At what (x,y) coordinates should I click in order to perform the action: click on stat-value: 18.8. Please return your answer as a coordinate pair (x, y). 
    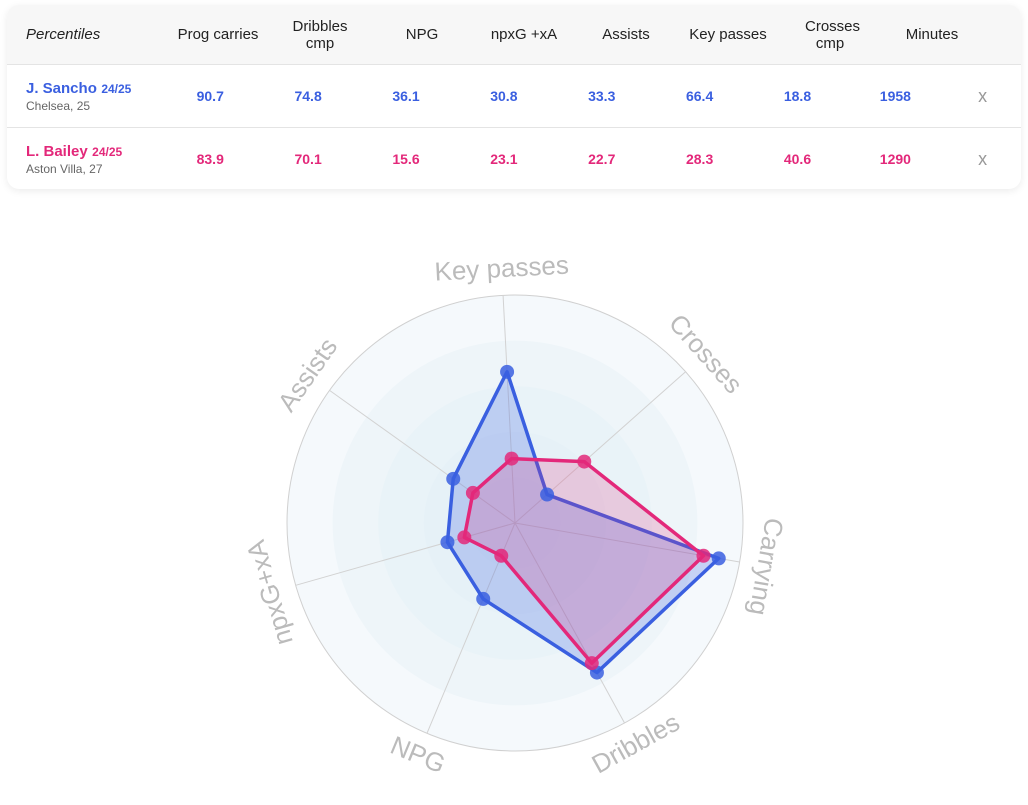
    Looking at the image, I should click on (797, 96).